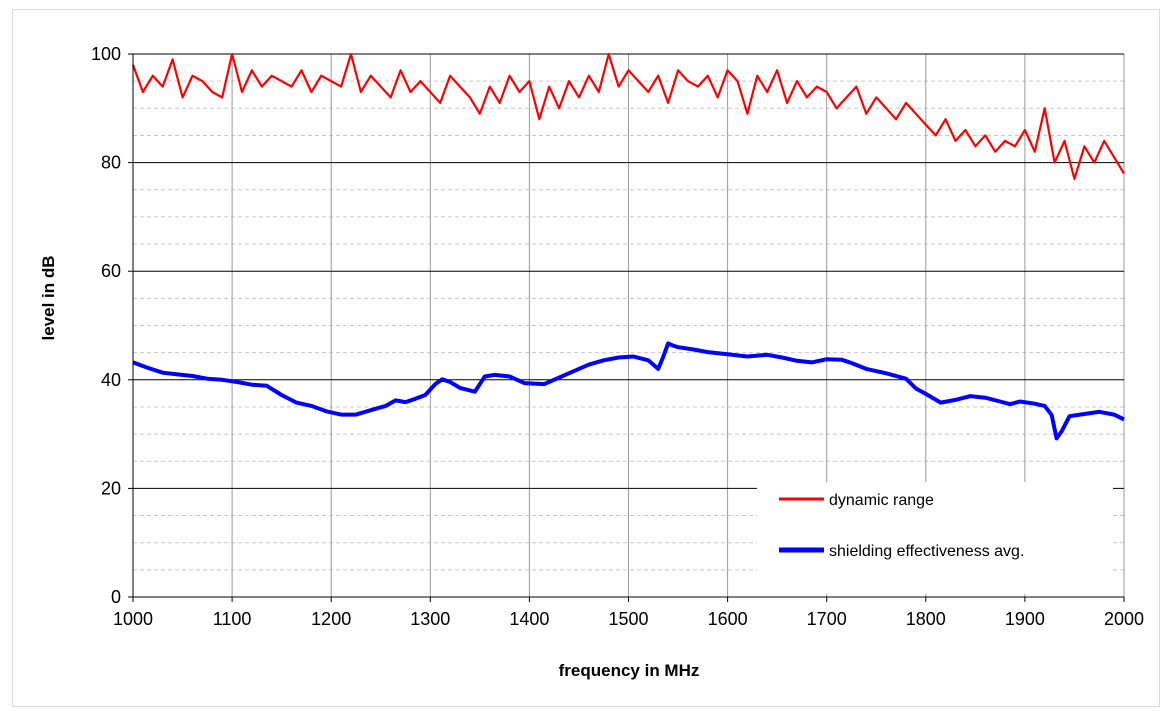  I want to click on y-tick-label: 40, so click(111, 380).